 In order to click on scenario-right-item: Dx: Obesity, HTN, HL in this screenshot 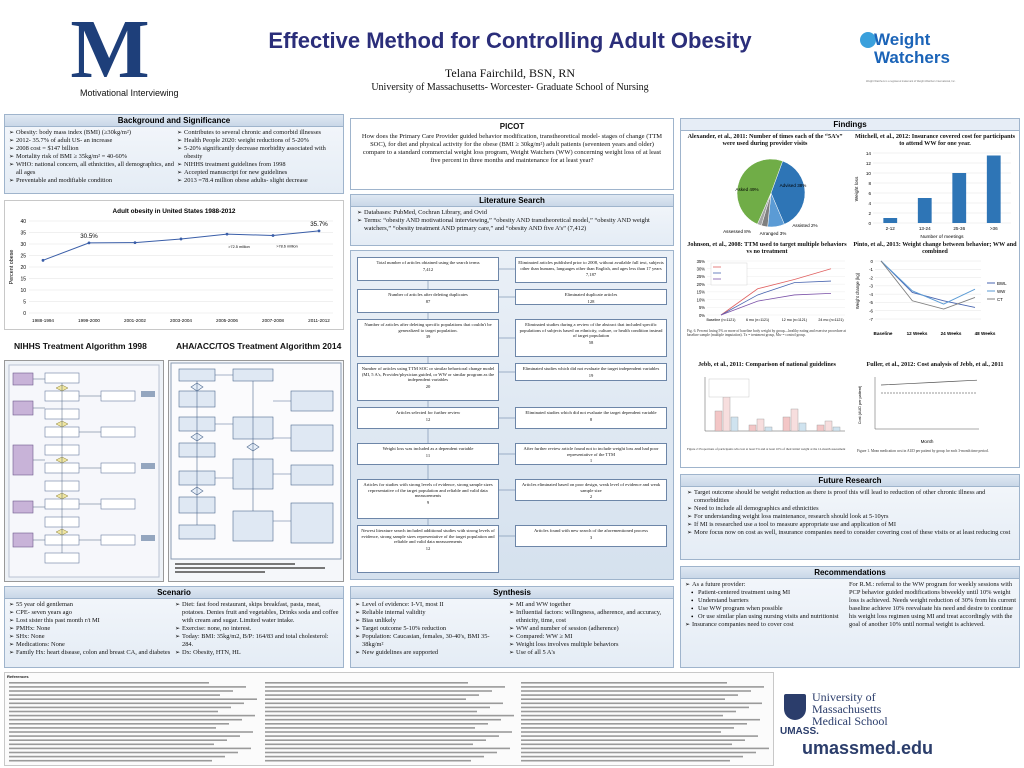, I will do `click(258, 653)`.